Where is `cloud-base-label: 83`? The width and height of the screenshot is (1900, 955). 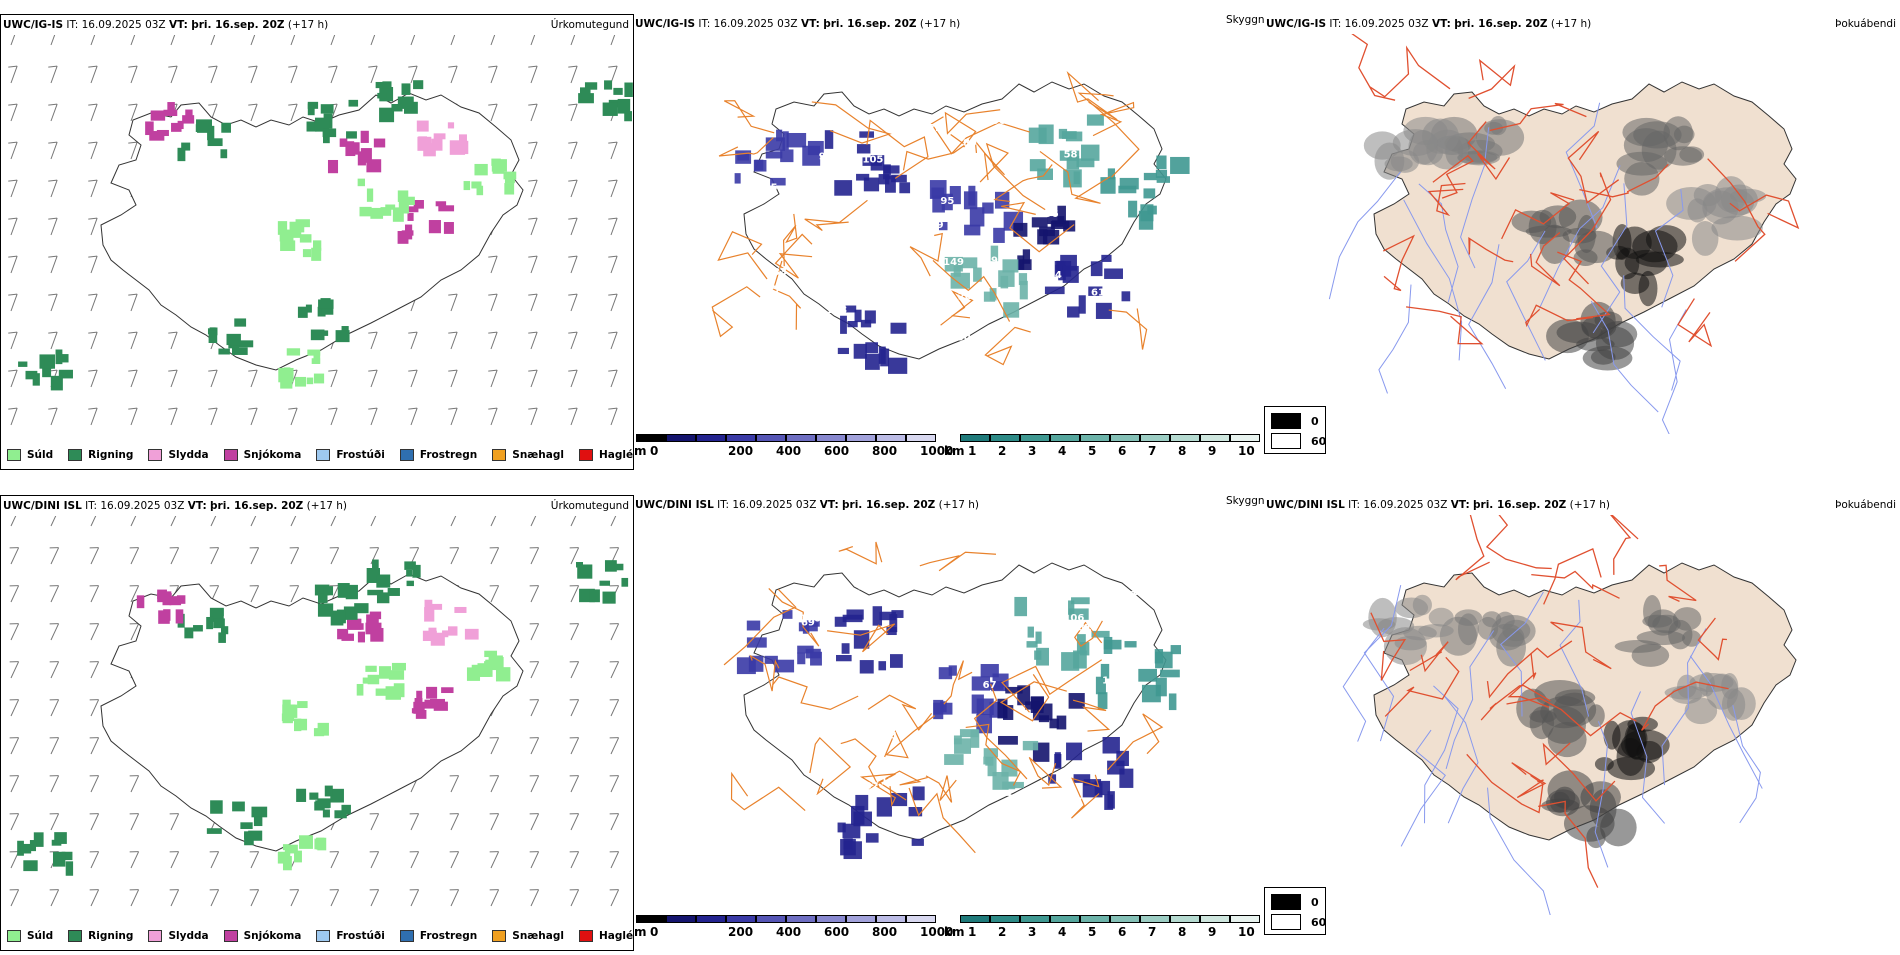 cloud-base-label: 83 is located at coordinates (1083, 336).